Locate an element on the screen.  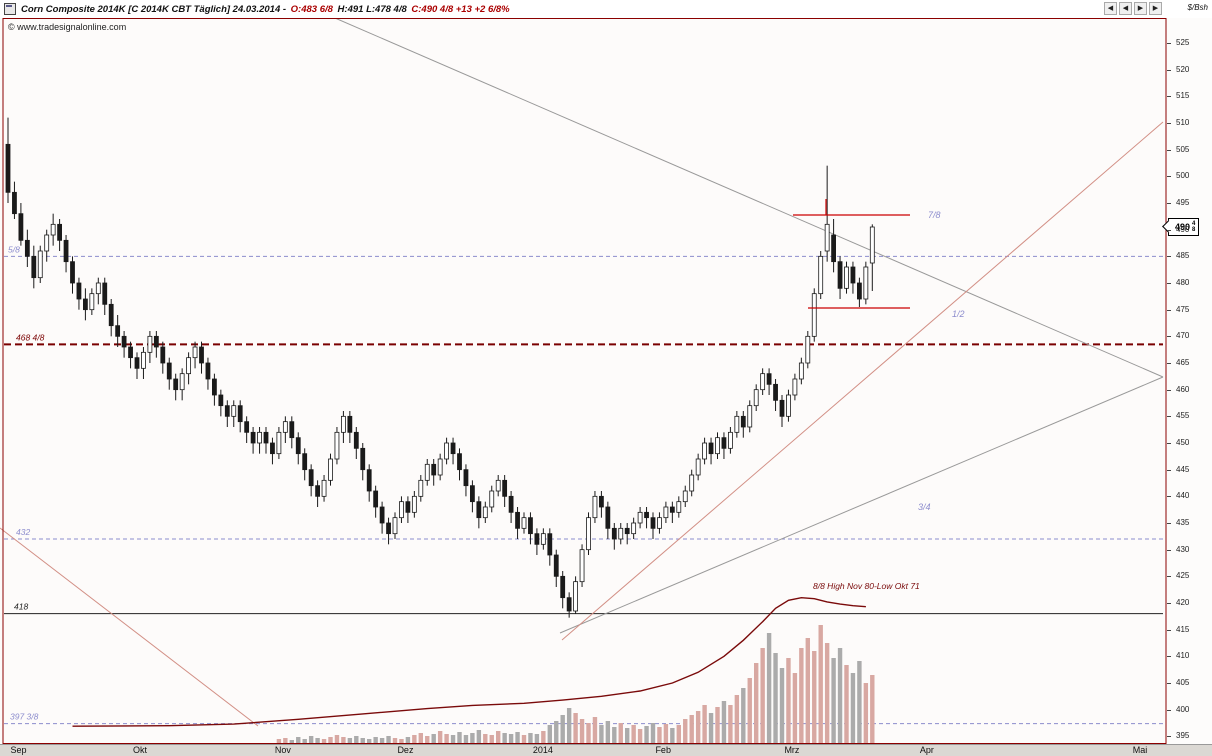
level-fraction-label: 7/8 is located at coordinates (934, 215).